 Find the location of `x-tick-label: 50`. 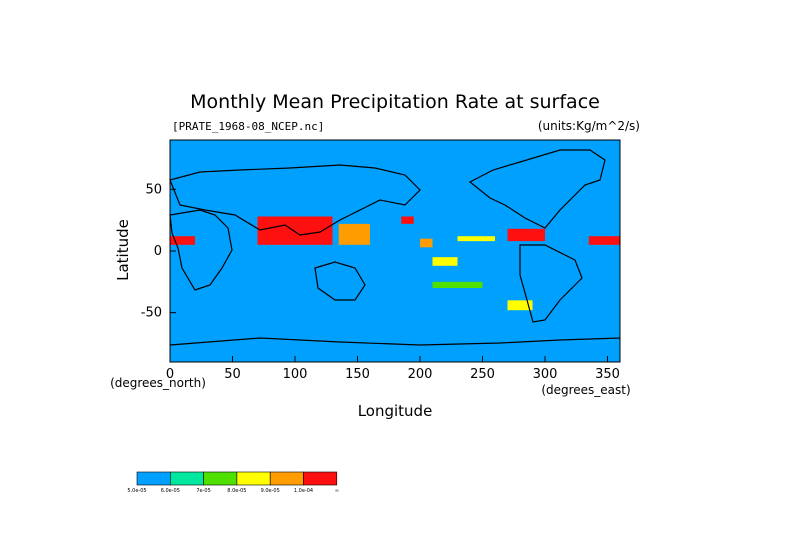

x-tick-label: 50 is located at coordinates (232, 374).